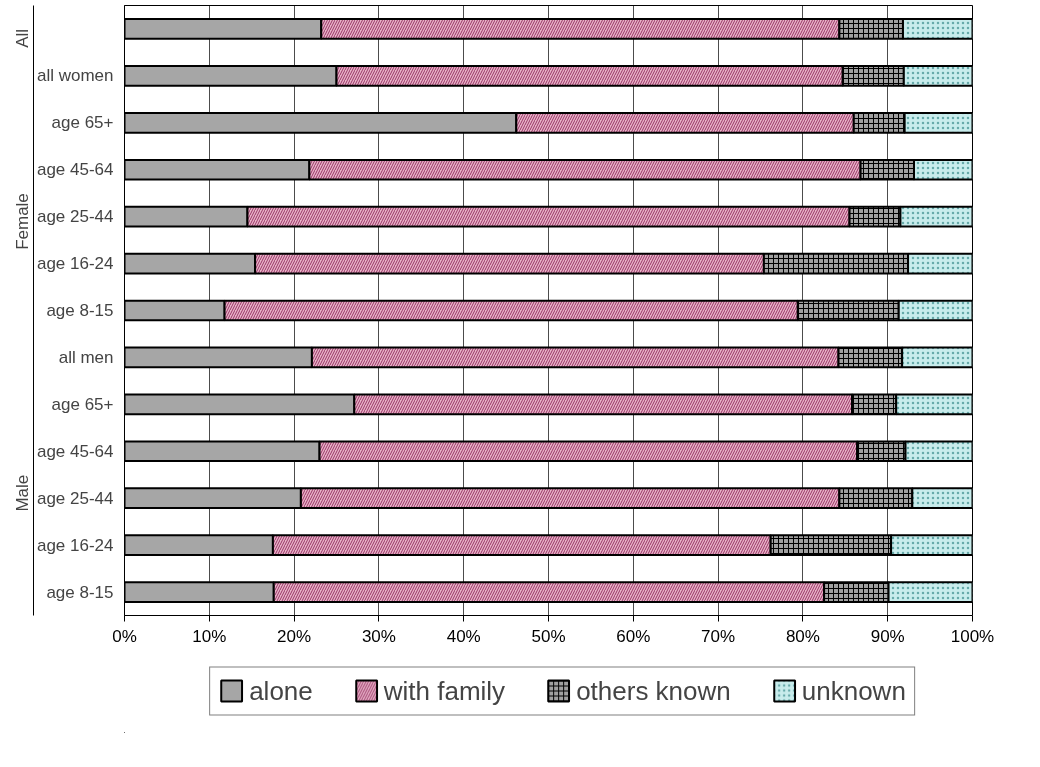  What do you see at coordinates (75, 76) in the screenshot?
I see `y-tick-label: all women` at bounding box center [75, 76].